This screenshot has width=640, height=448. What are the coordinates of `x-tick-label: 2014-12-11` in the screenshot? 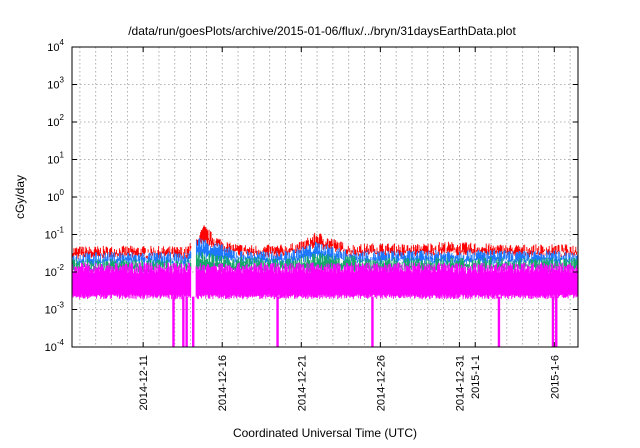 It's located at (144, 382).